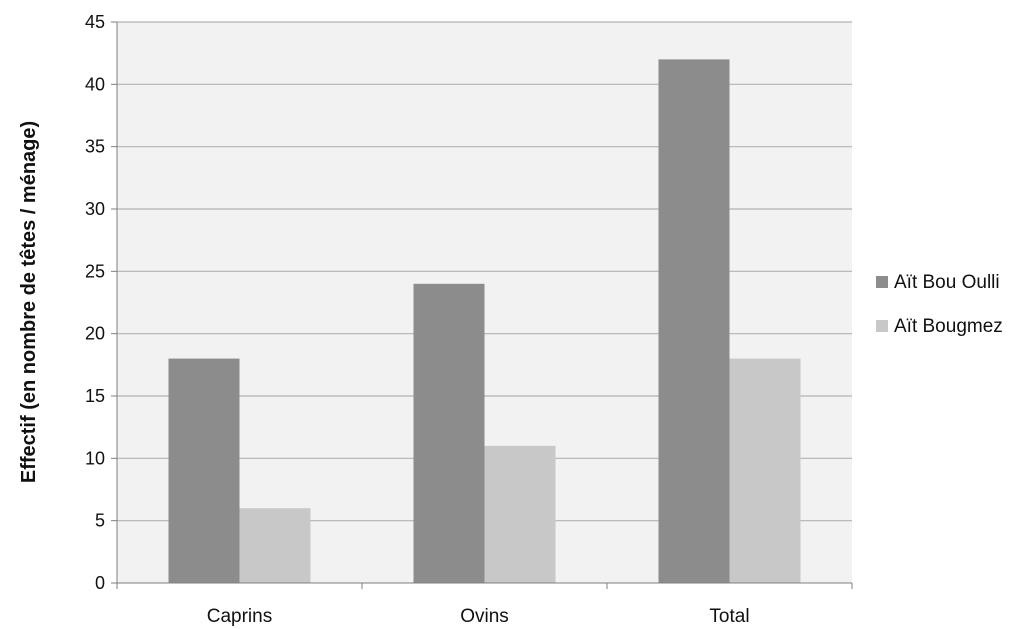 The width and height of the screenshot is (1031, 629). I want to click on x-tick-marks, so click(484, 586).